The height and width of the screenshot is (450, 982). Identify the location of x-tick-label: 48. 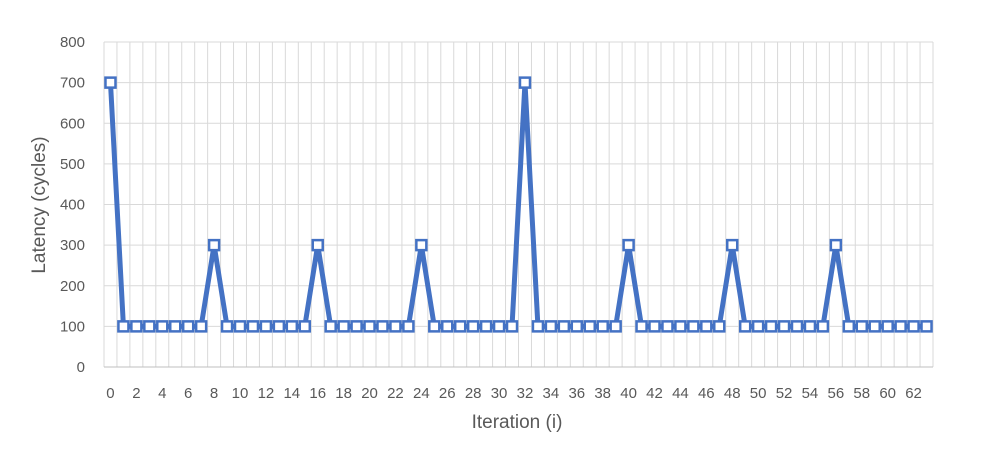
(732, 393).